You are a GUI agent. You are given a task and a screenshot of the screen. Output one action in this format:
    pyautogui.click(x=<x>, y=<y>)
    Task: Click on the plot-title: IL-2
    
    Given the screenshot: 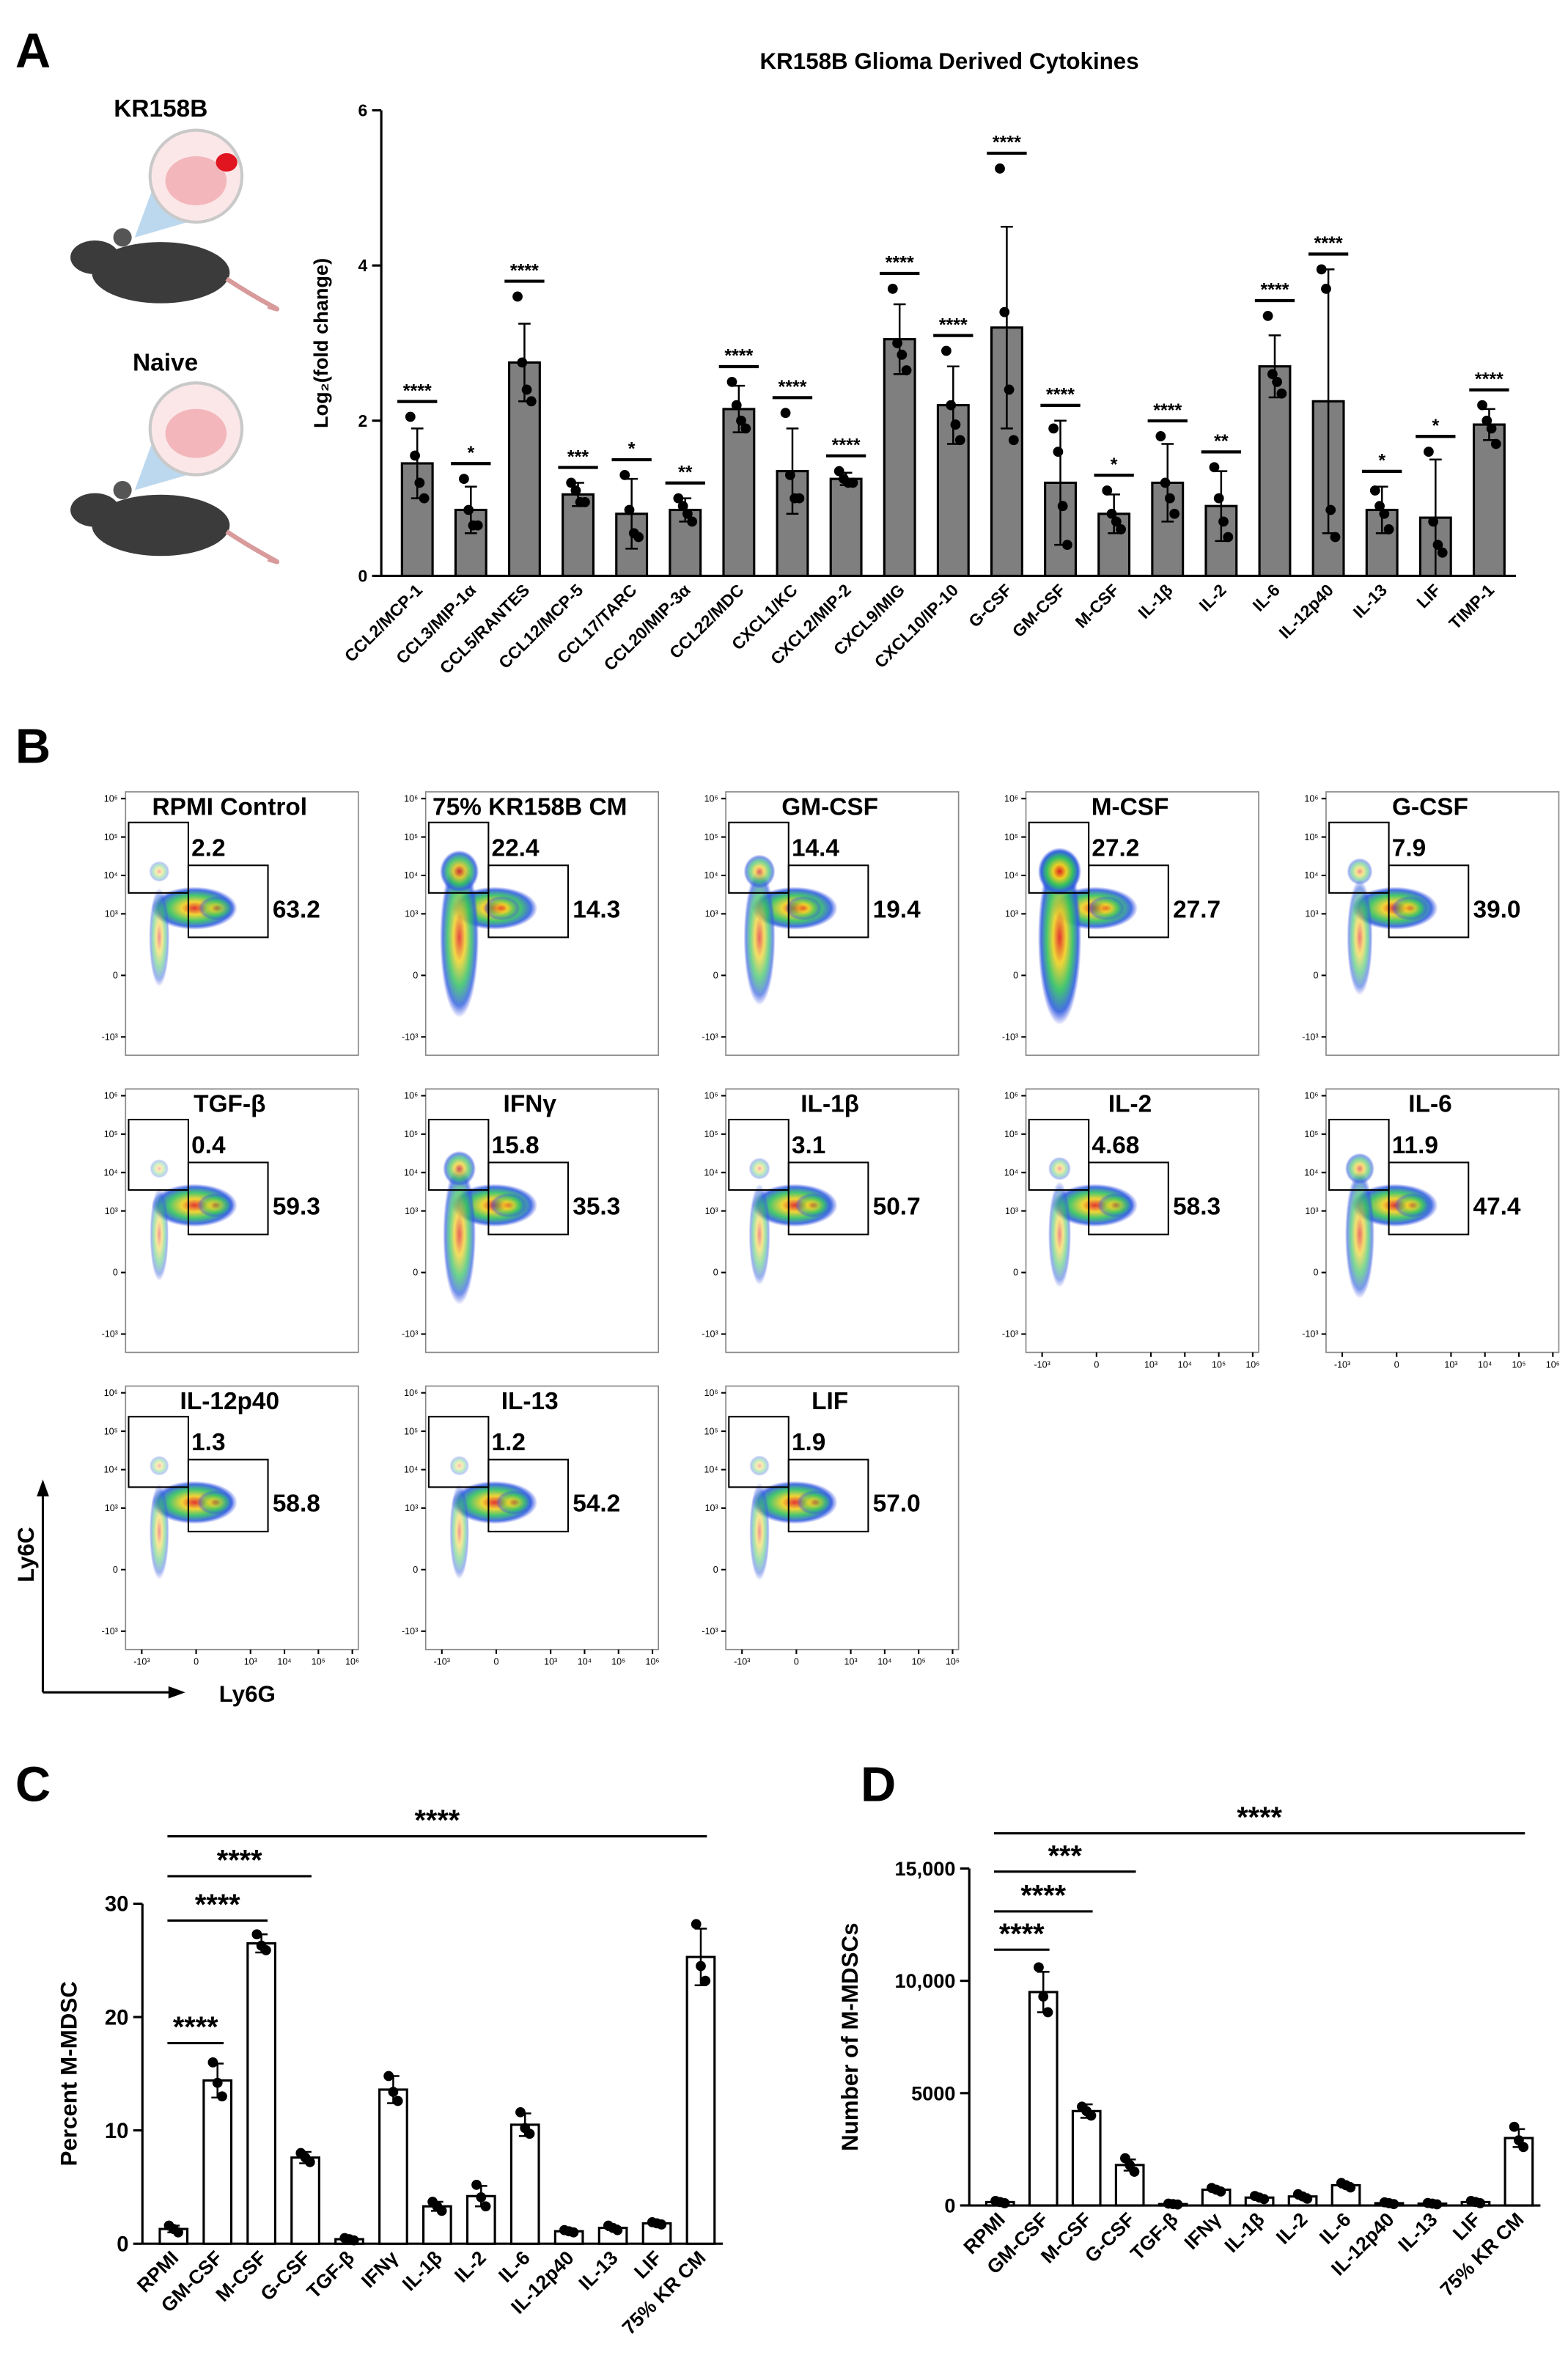 What is the action you would take?
    pyautogui.click(x=1130, y=1104)
    